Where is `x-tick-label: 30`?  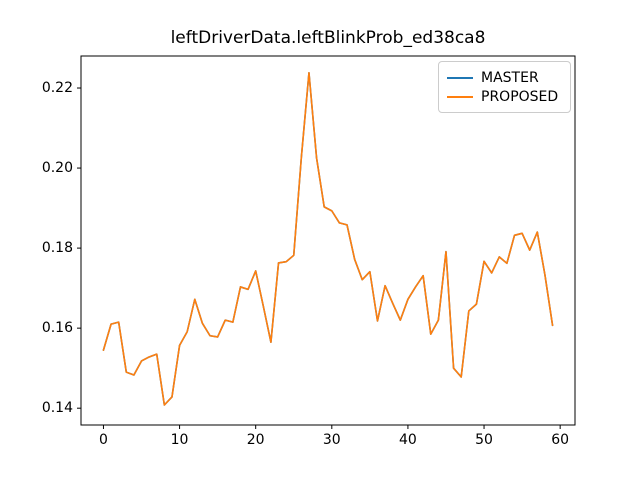 x-tick-label: 30 is located at coordinates (331, 440).